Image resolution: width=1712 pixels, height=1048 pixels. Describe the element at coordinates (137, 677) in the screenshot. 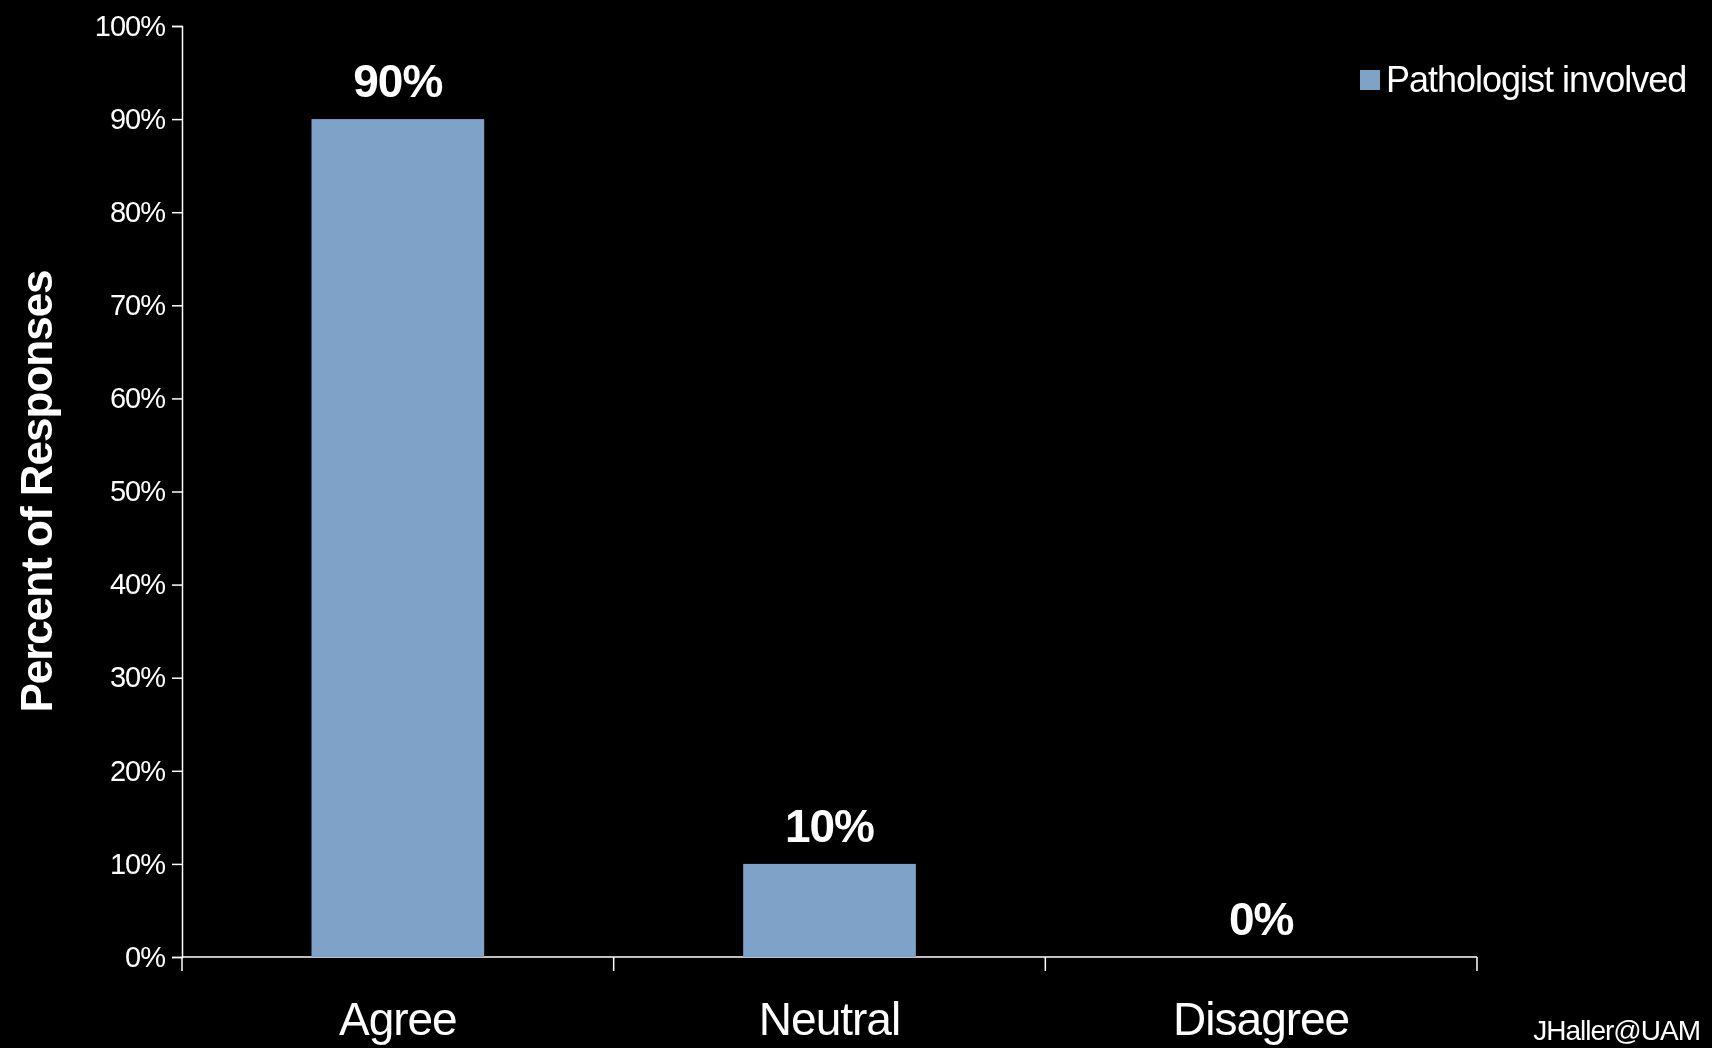

I see `y-tick-label: 30%` at that location.